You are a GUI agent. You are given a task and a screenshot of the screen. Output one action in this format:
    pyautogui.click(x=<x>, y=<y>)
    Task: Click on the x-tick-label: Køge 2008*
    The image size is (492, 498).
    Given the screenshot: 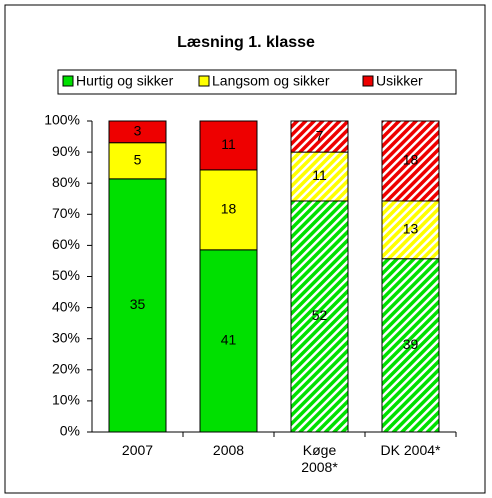 What is the action you would take?
    pyautogui.click(x=319, y=458)
    